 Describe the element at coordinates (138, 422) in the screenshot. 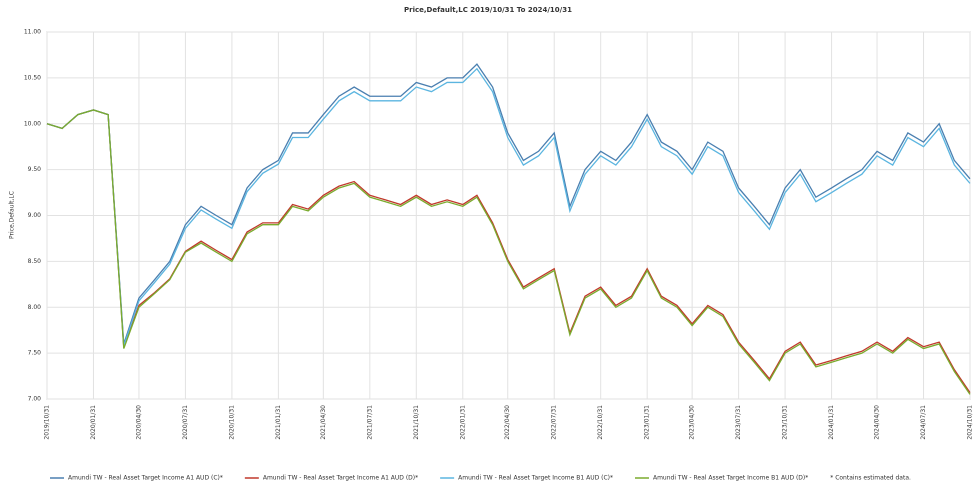

I see `x-tick-label: 2020/04/30` at that location.